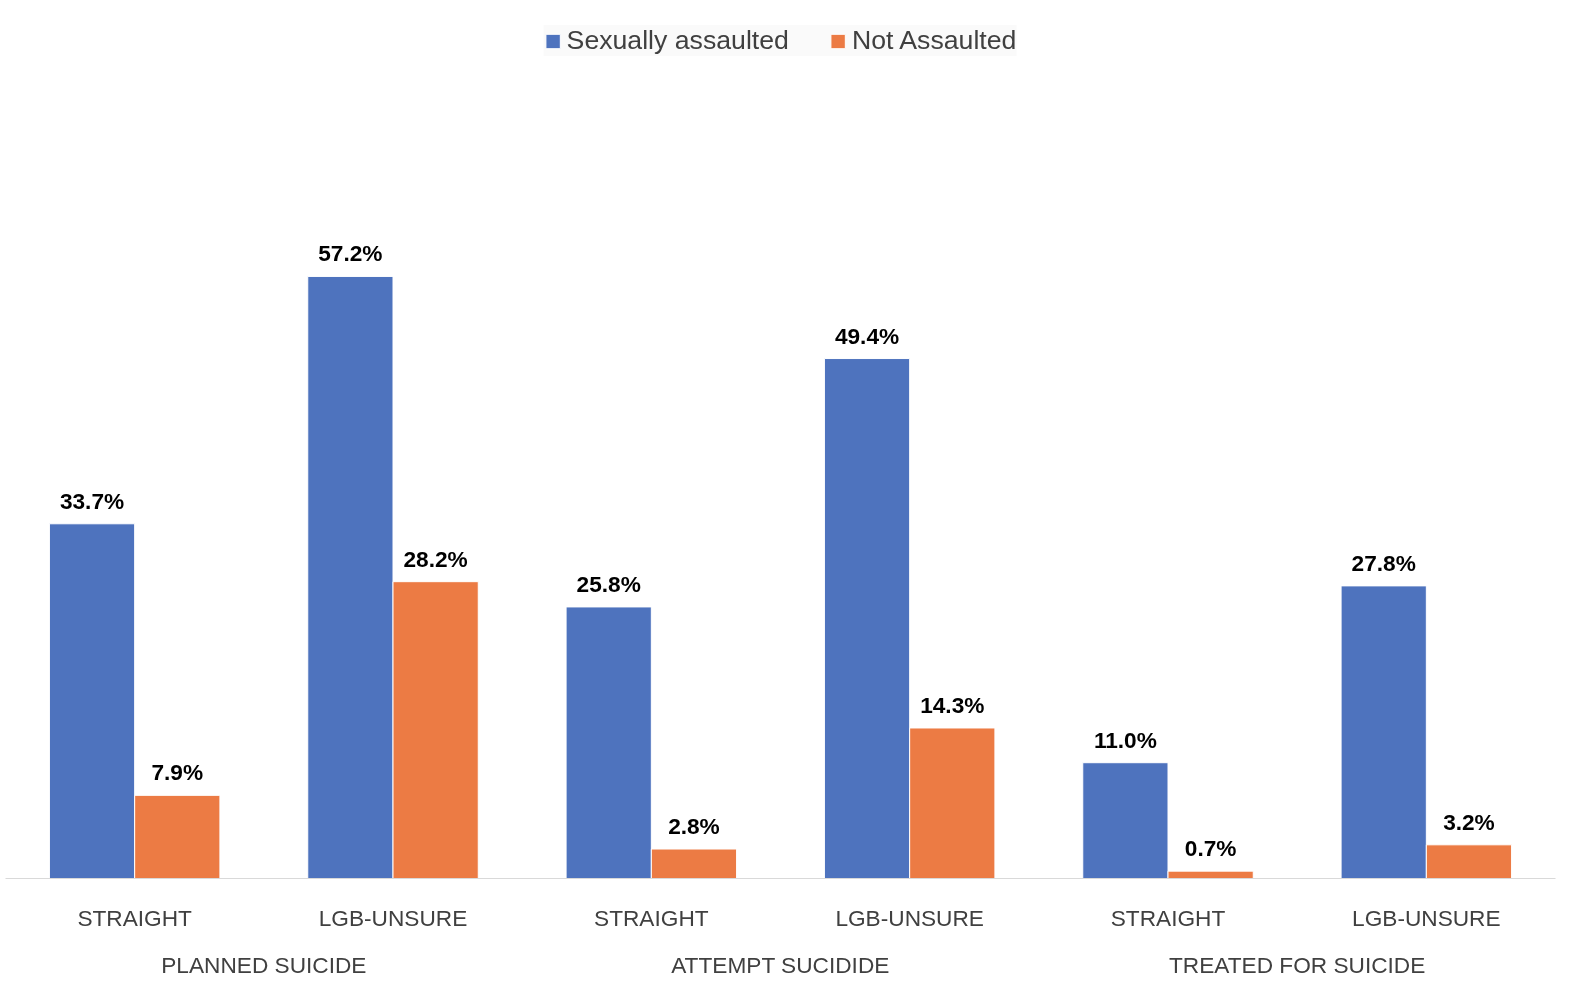 This screenshot has height=1000, width=1588. I want to click on data-label: 25.8%, so click(608, 583).